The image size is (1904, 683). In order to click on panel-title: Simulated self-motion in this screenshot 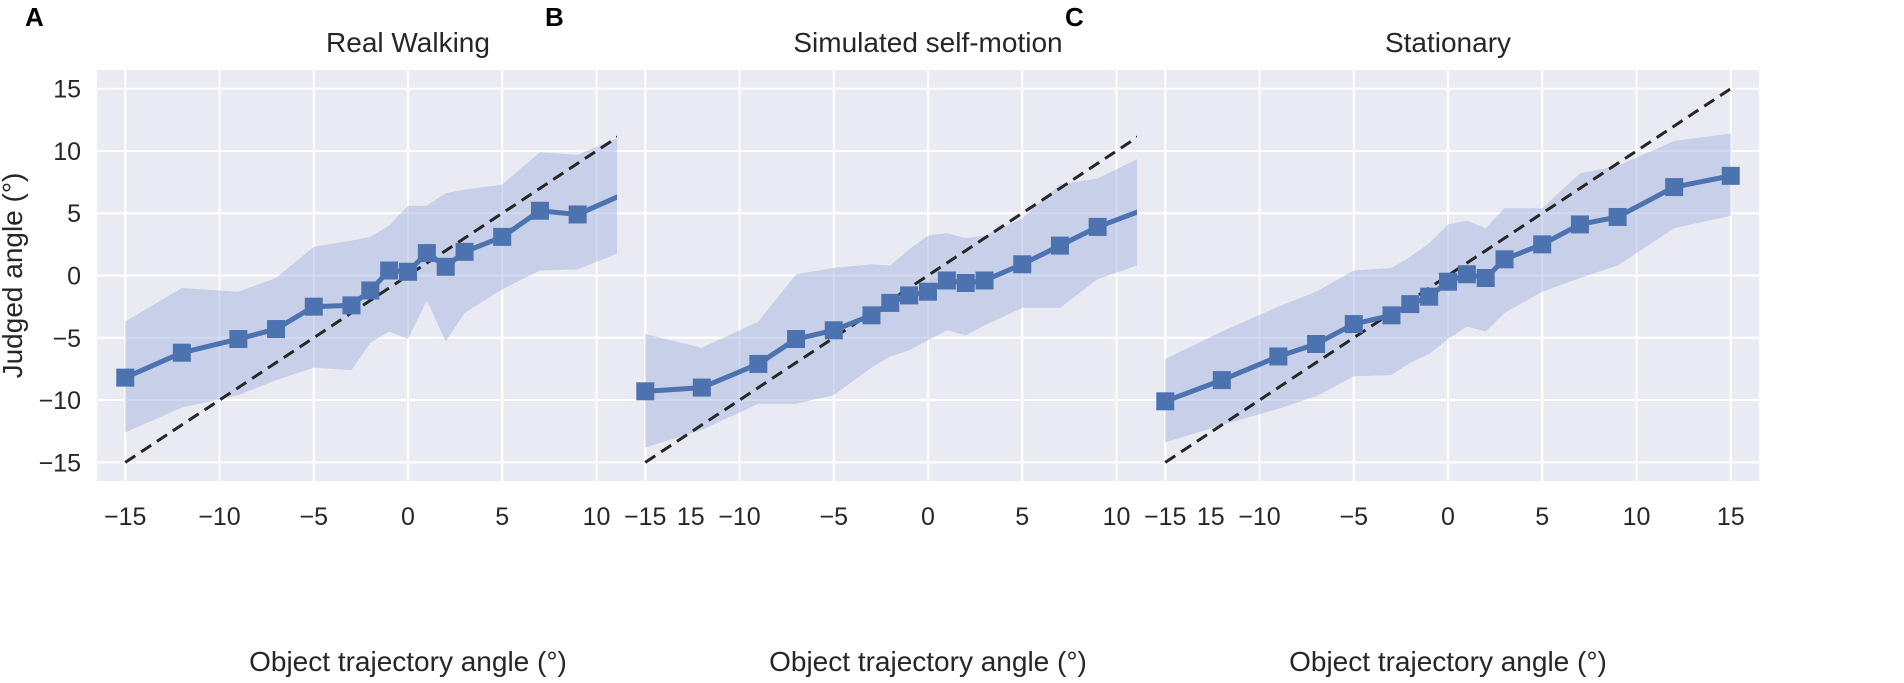, I will do `click(927, 42)`.